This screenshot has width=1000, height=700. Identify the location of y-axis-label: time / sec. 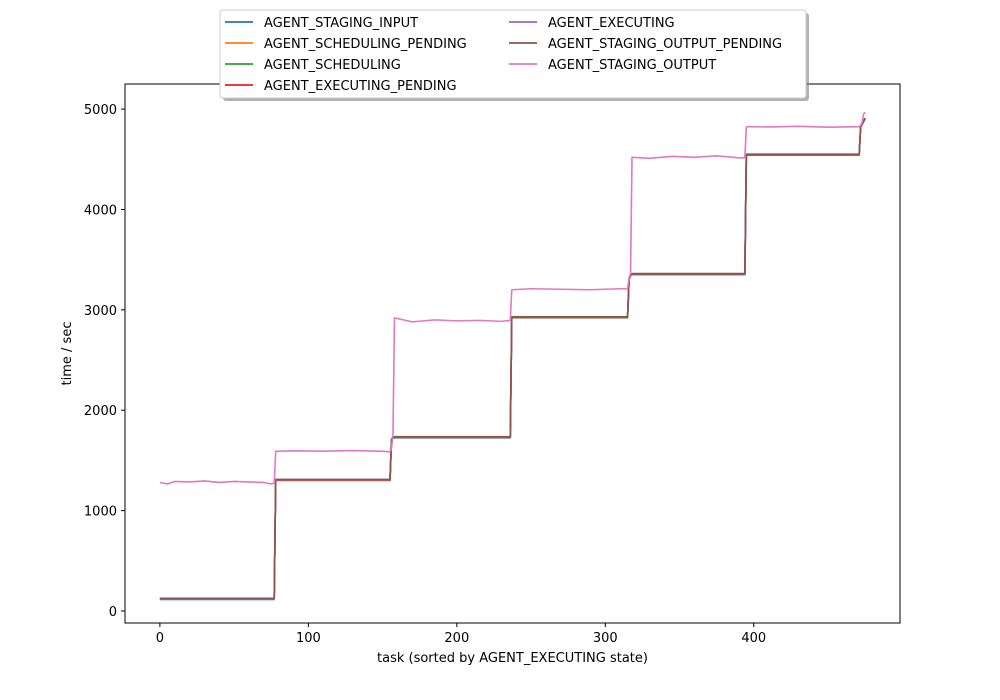
(67, 354).